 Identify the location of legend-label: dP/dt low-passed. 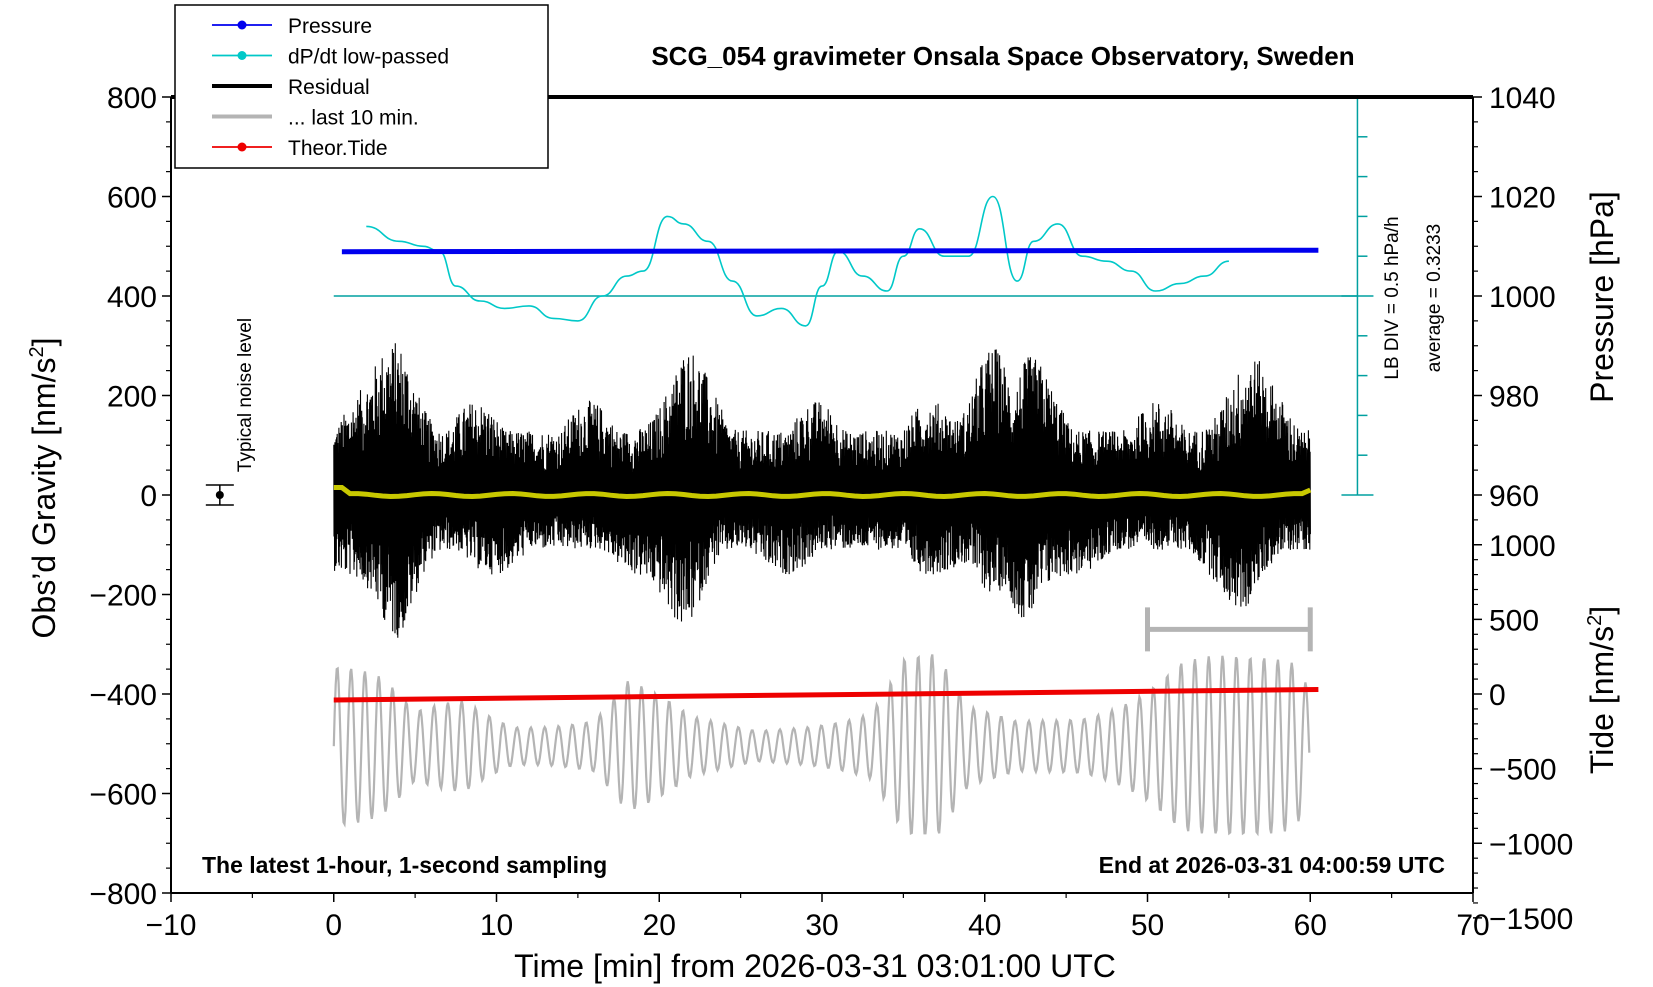
(368, 57).